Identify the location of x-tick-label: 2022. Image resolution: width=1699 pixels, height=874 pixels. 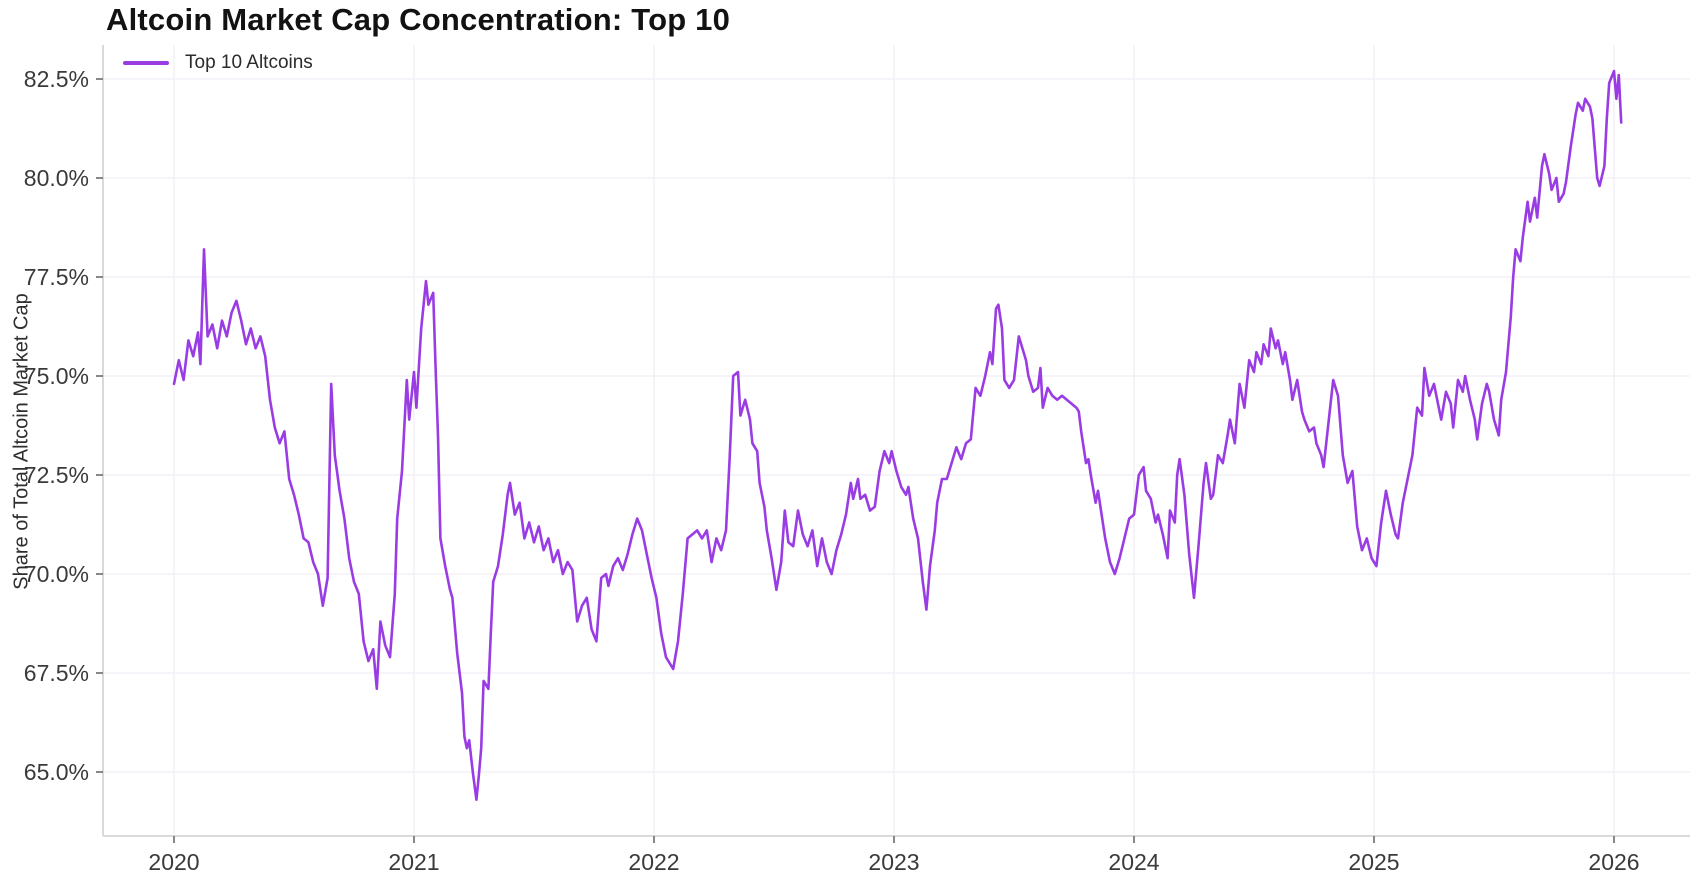
(653, 861).